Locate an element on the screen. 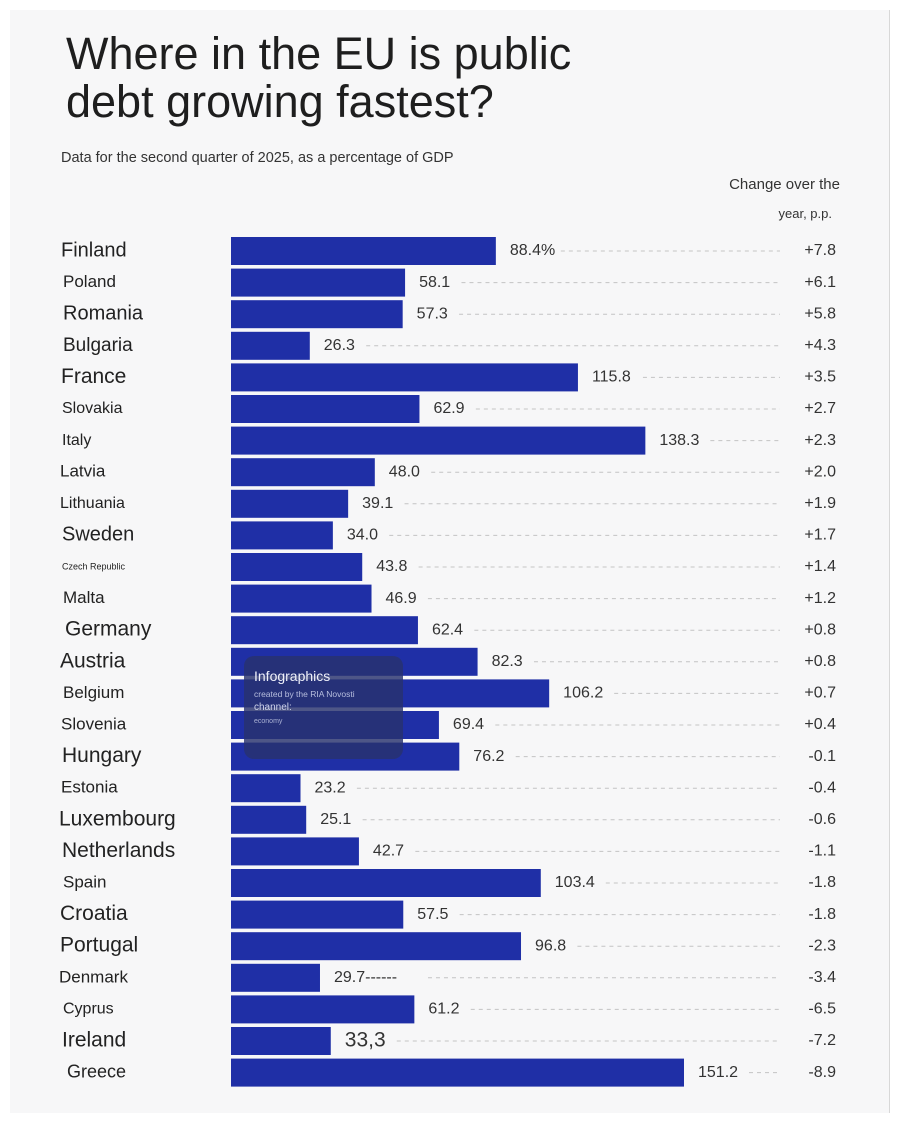  value-label: 88.4% is located at coordinates (532, 250).